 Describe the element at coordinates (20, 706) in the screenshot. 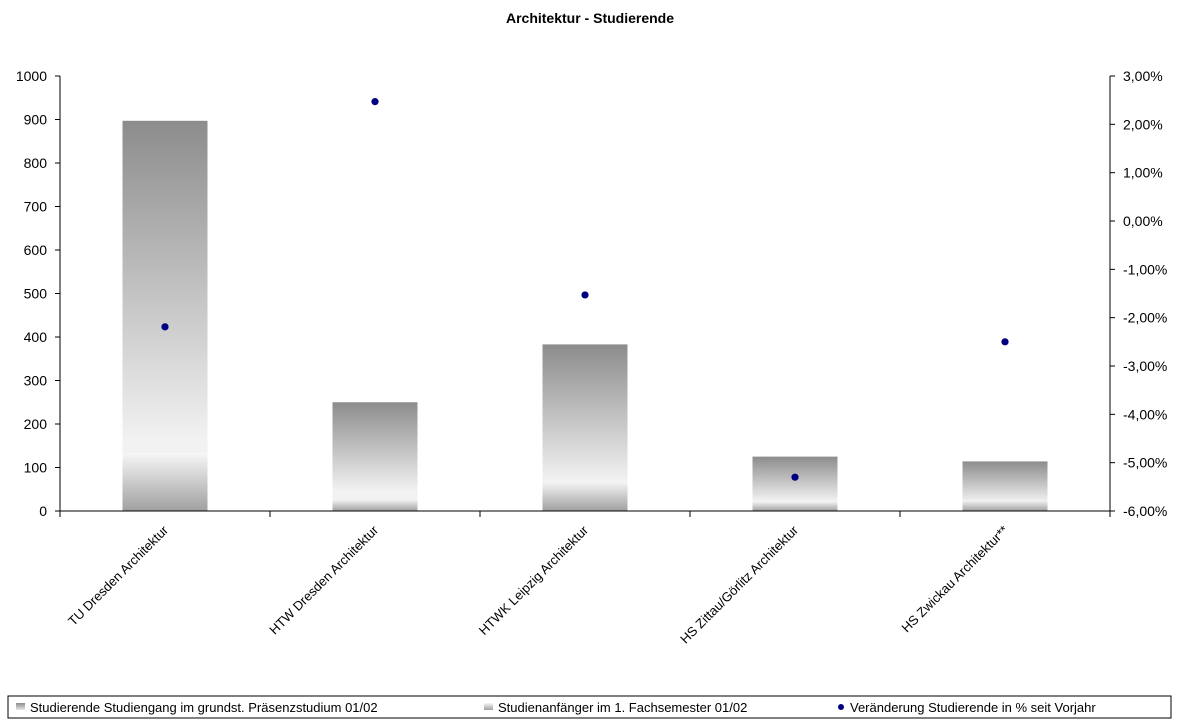

I see `legend-swatch-studierende` at that location.